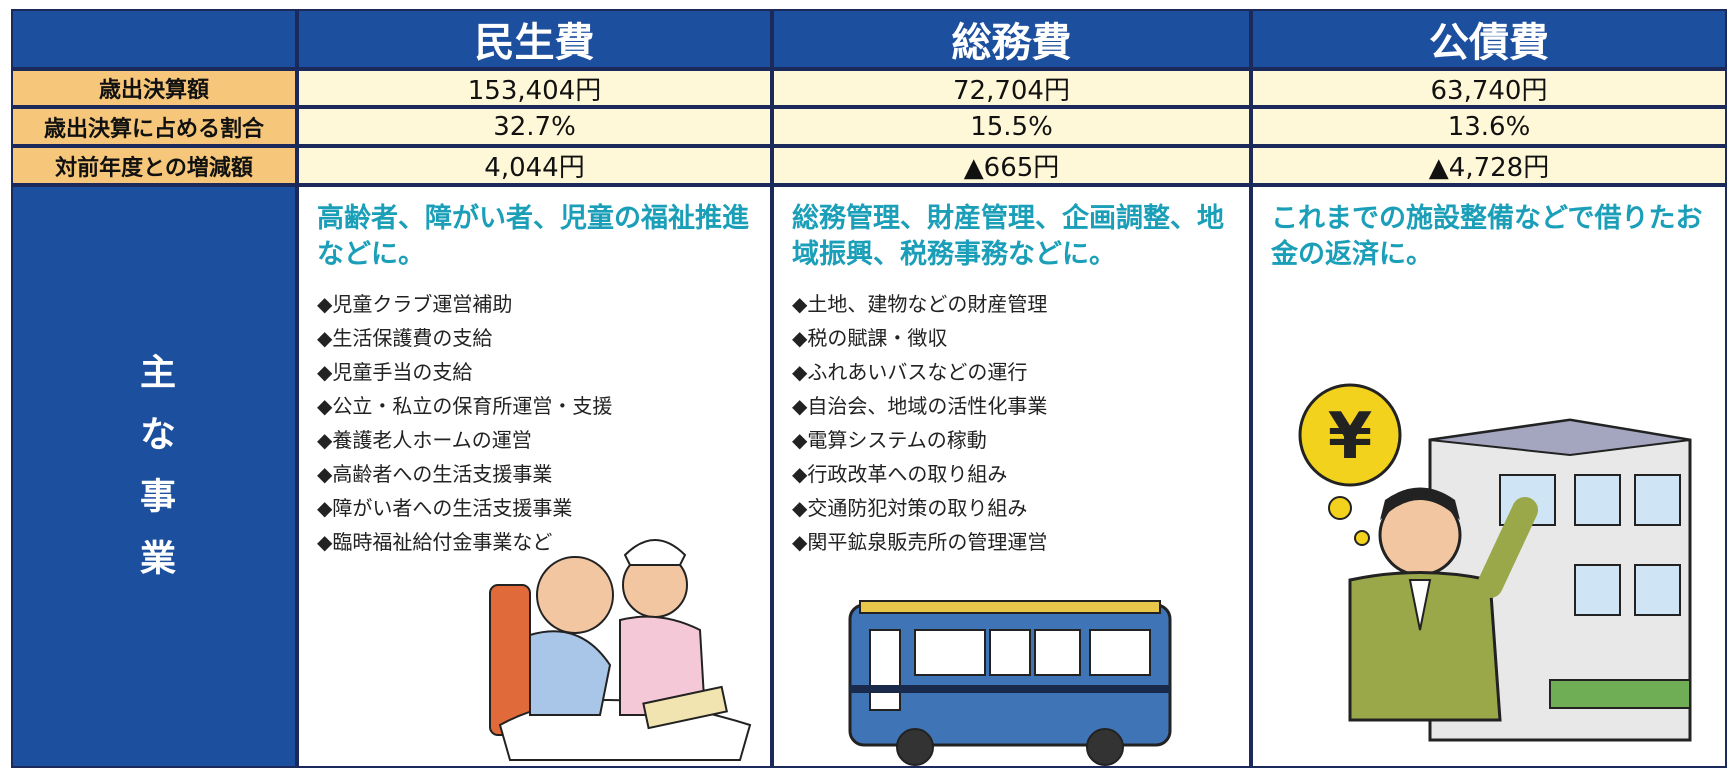  I want to click on project-item: ◆税の賦課・徴収, so click(870, 338).